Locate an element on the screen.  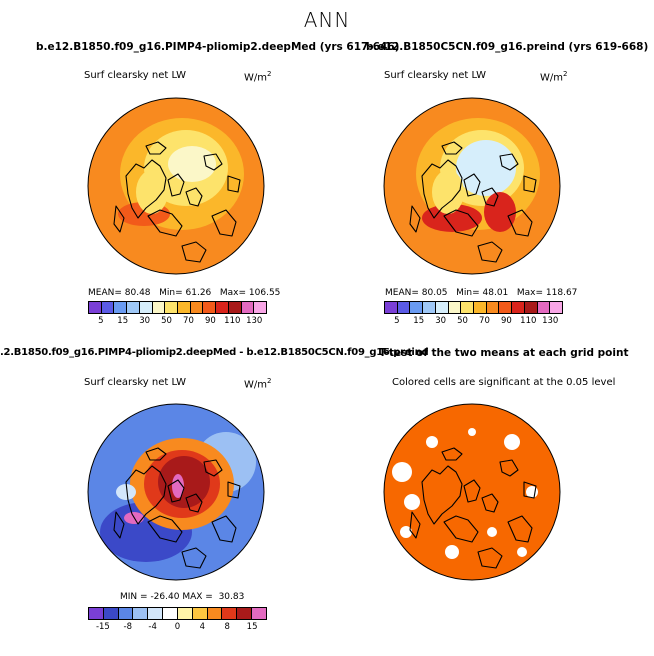
panel-3-stats: MIN = -26.40 MAX = 30.83 is located at coordinates (182, 597).